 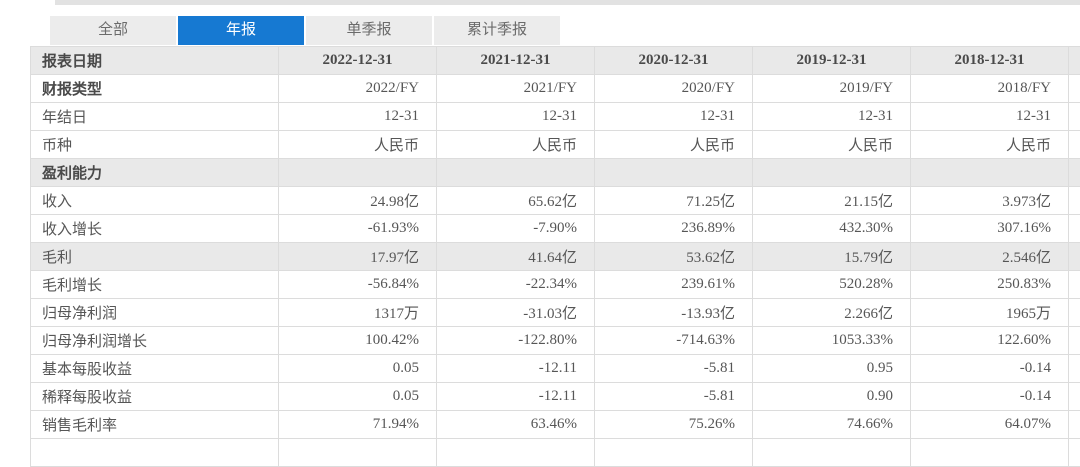 I want to click on value-cell: 1053.33%, so click(x=832, y=341).